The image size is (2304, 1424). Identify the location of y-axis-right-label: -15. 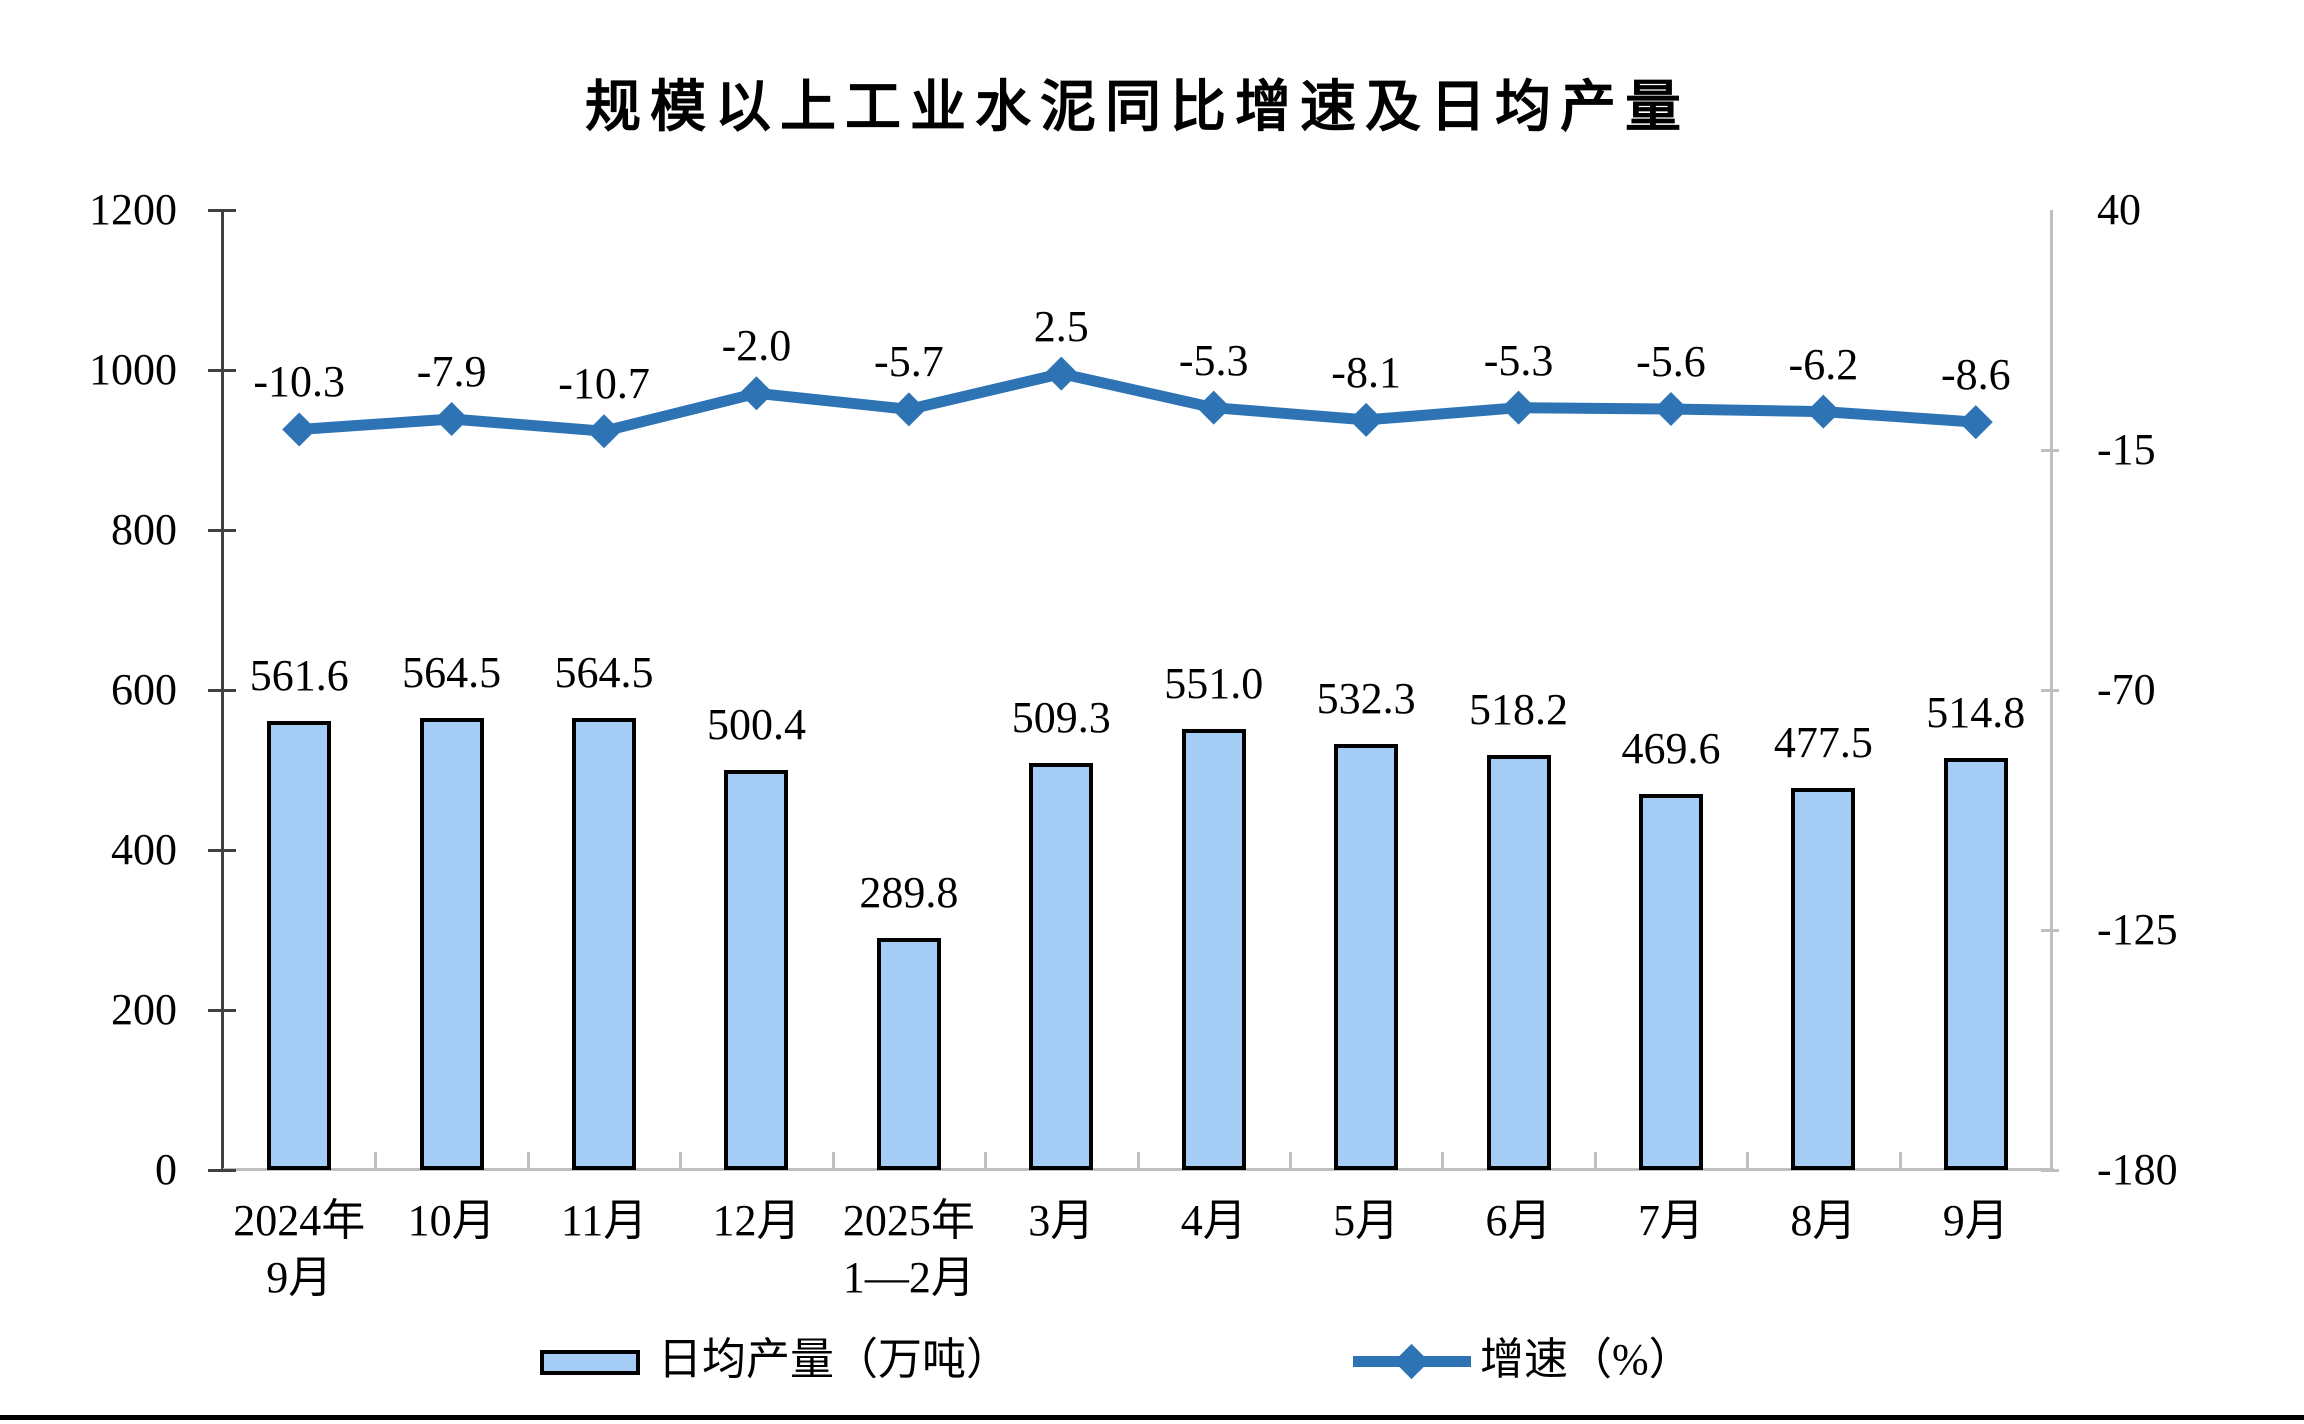
(2126, 449).